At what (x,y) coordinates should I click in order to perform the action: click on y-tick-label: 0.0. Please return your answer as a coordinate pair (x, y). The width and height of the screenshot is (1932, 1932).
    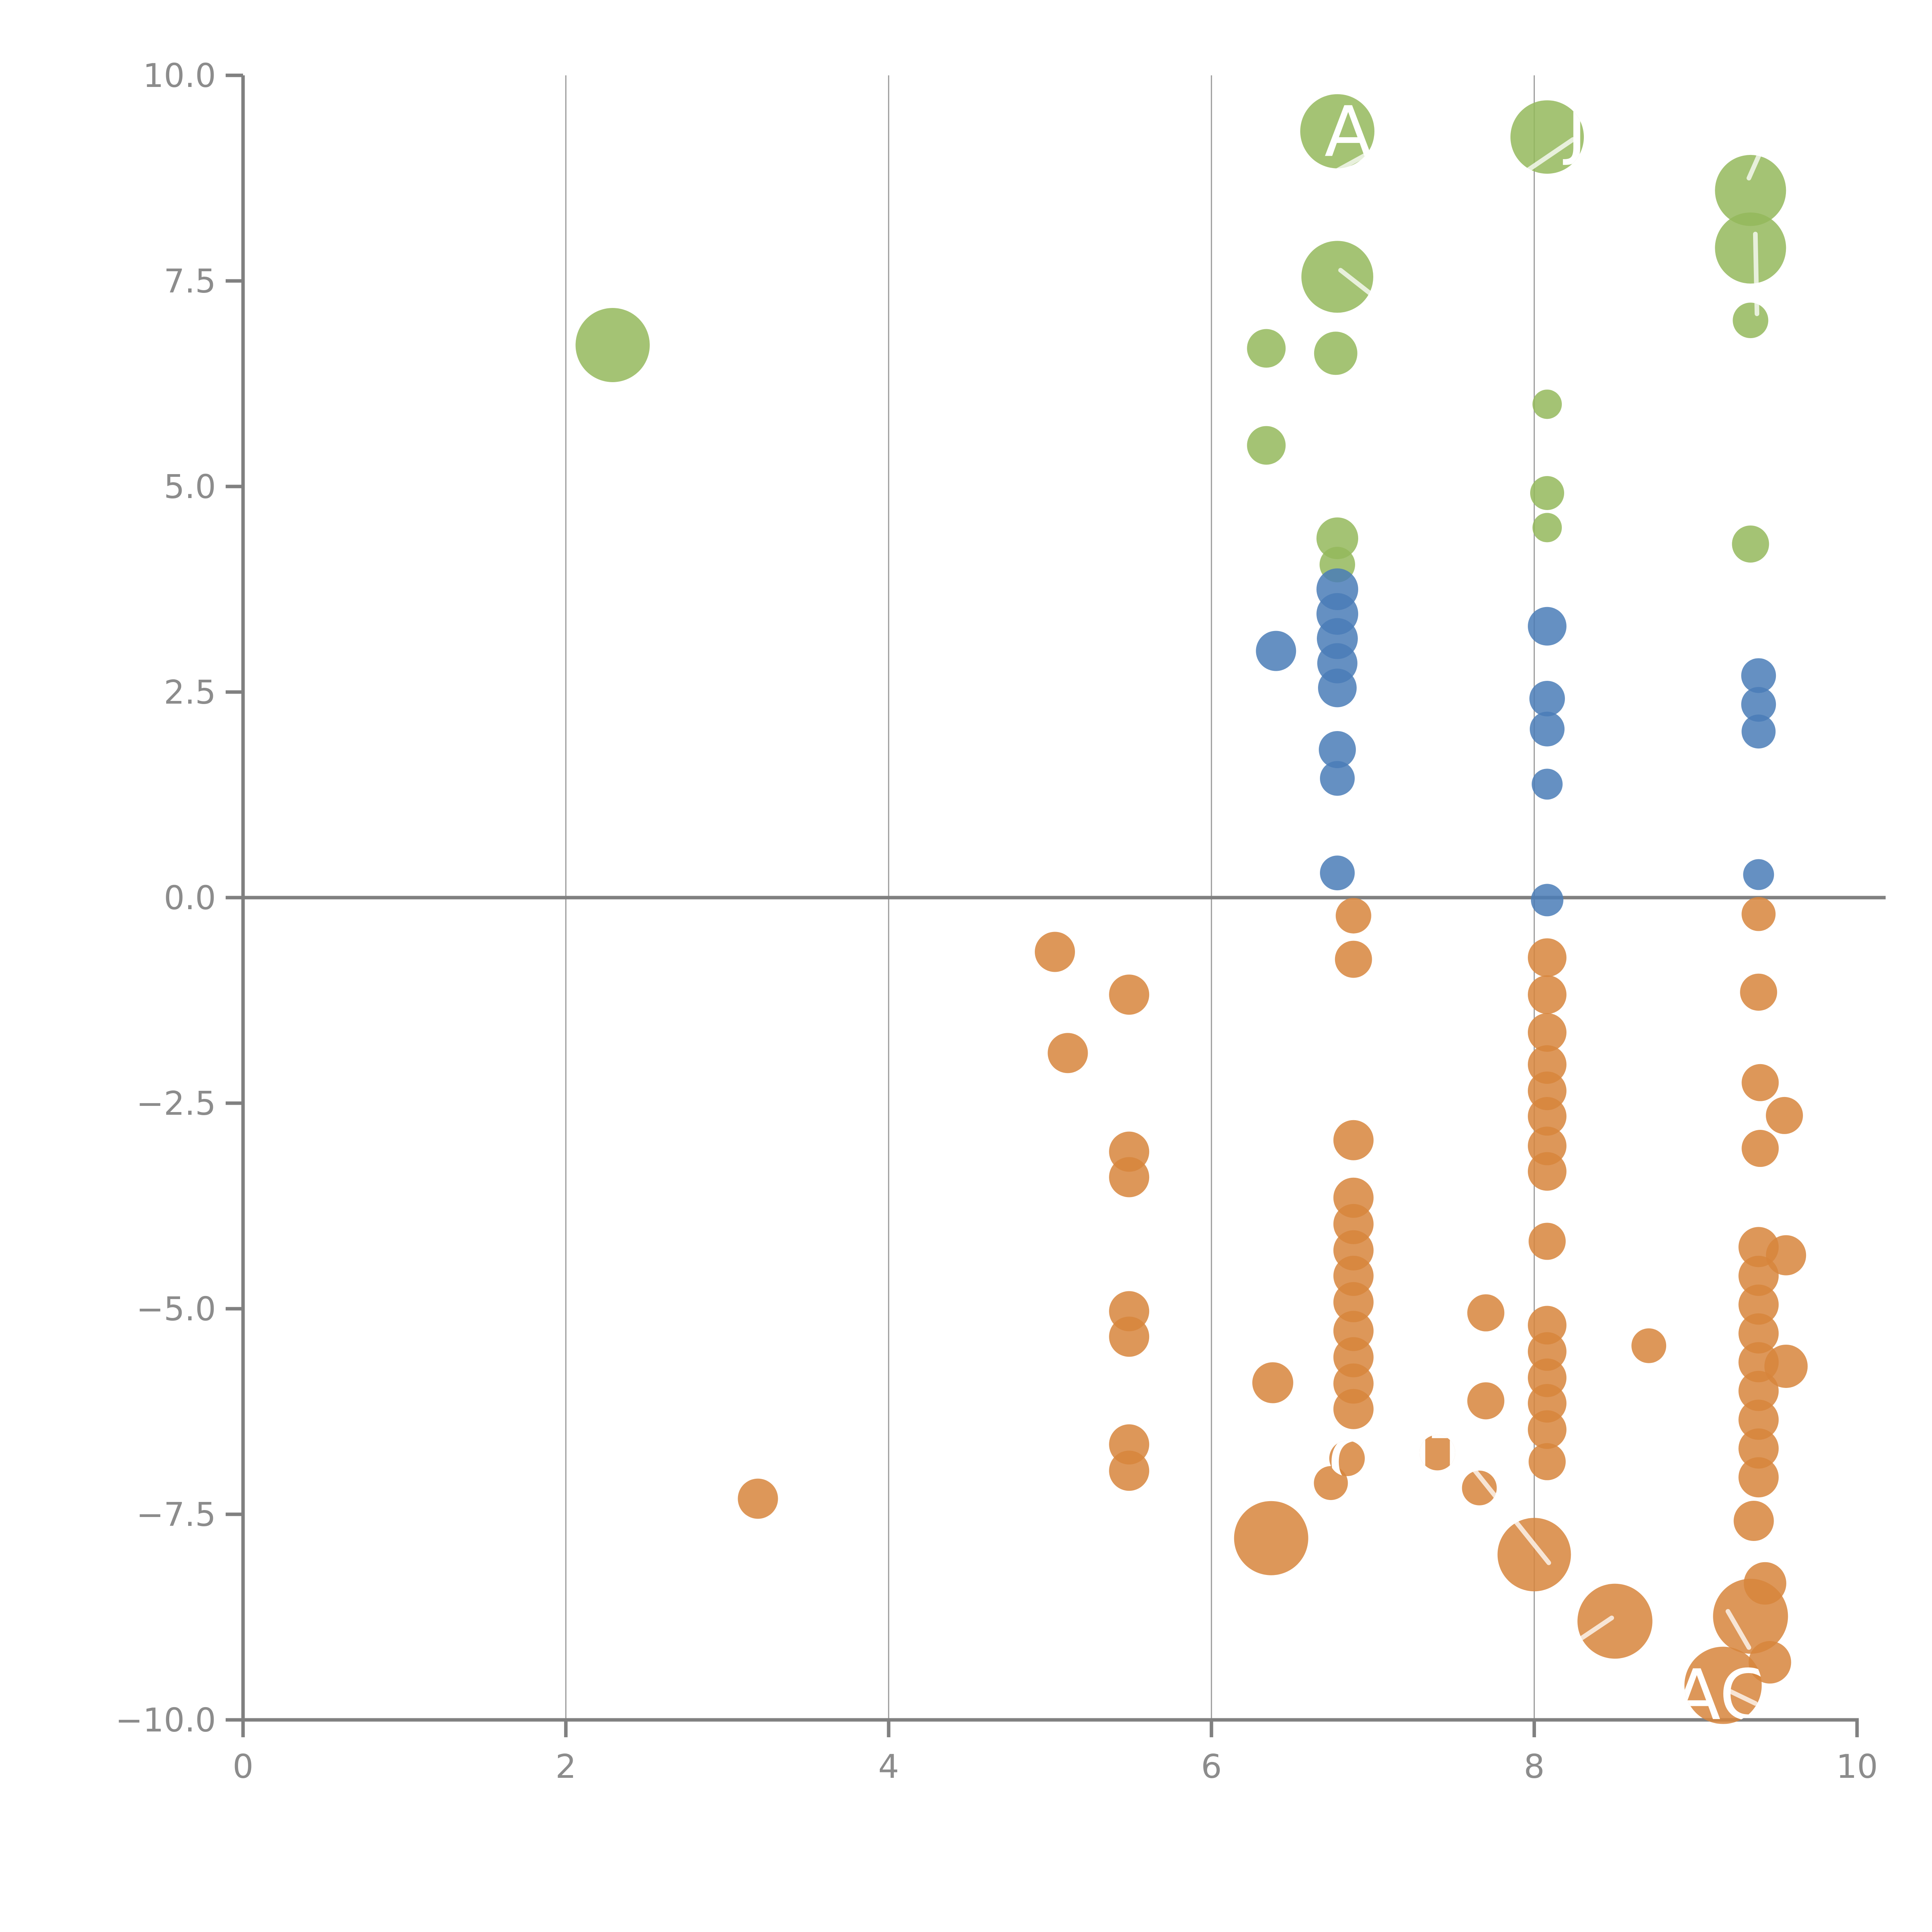
    Looking at the image, I should click on (190, 898).